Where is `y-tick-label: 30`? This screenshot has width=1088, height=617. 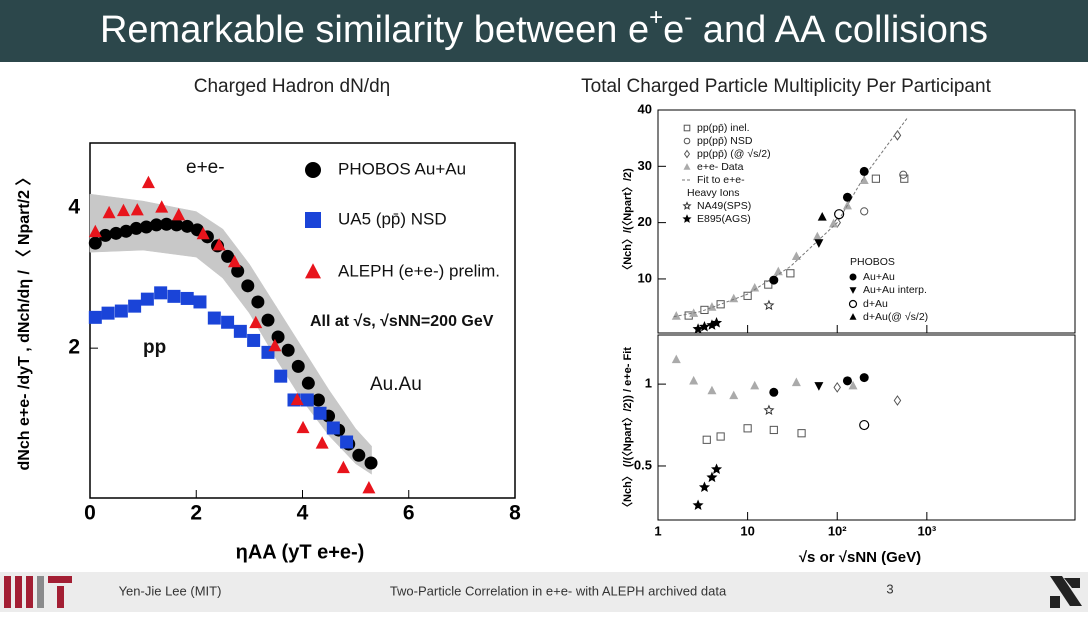 y-tick-label: 30 is located at coordinates (645, 165).